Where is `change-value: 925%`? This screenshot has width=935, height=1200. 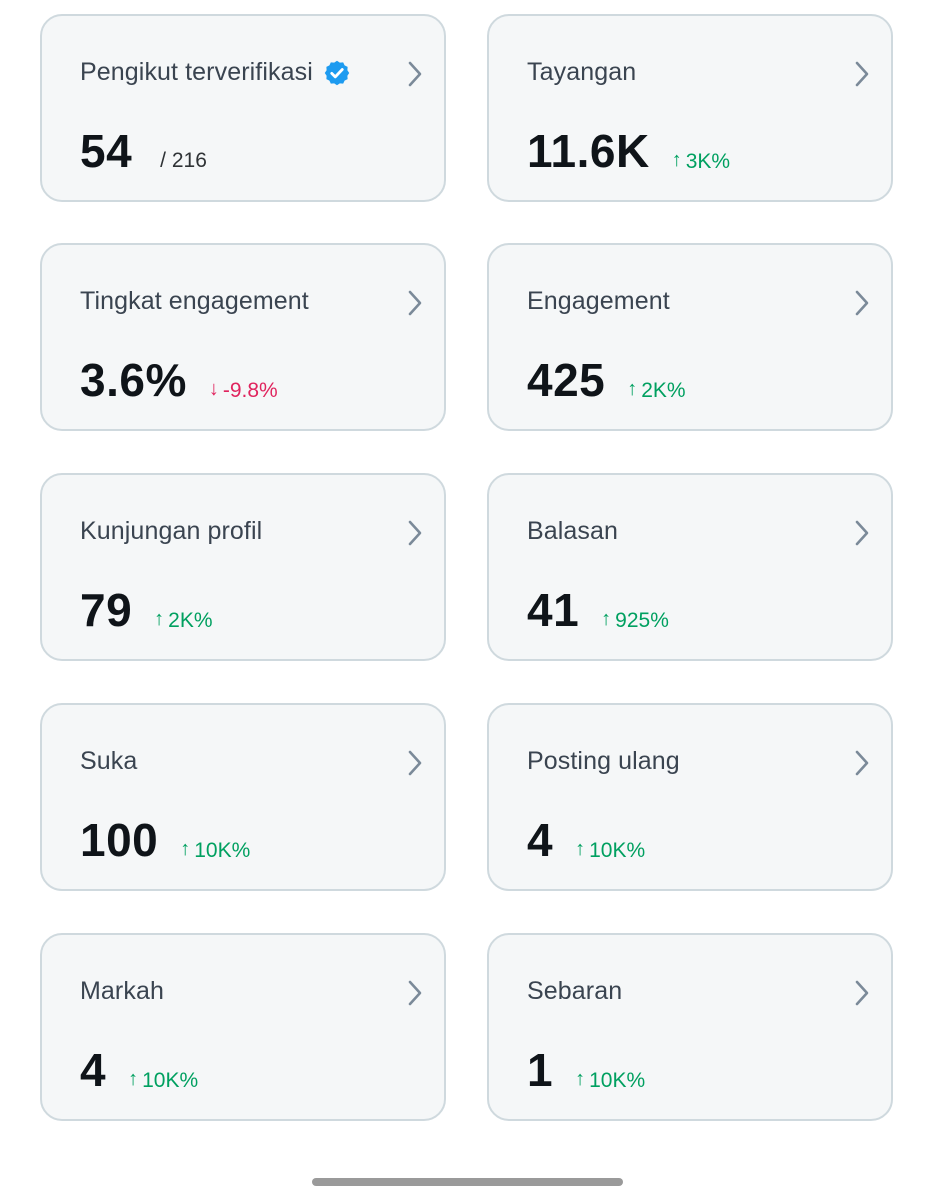
change-value: 925% is located at coordinates (642, 620).